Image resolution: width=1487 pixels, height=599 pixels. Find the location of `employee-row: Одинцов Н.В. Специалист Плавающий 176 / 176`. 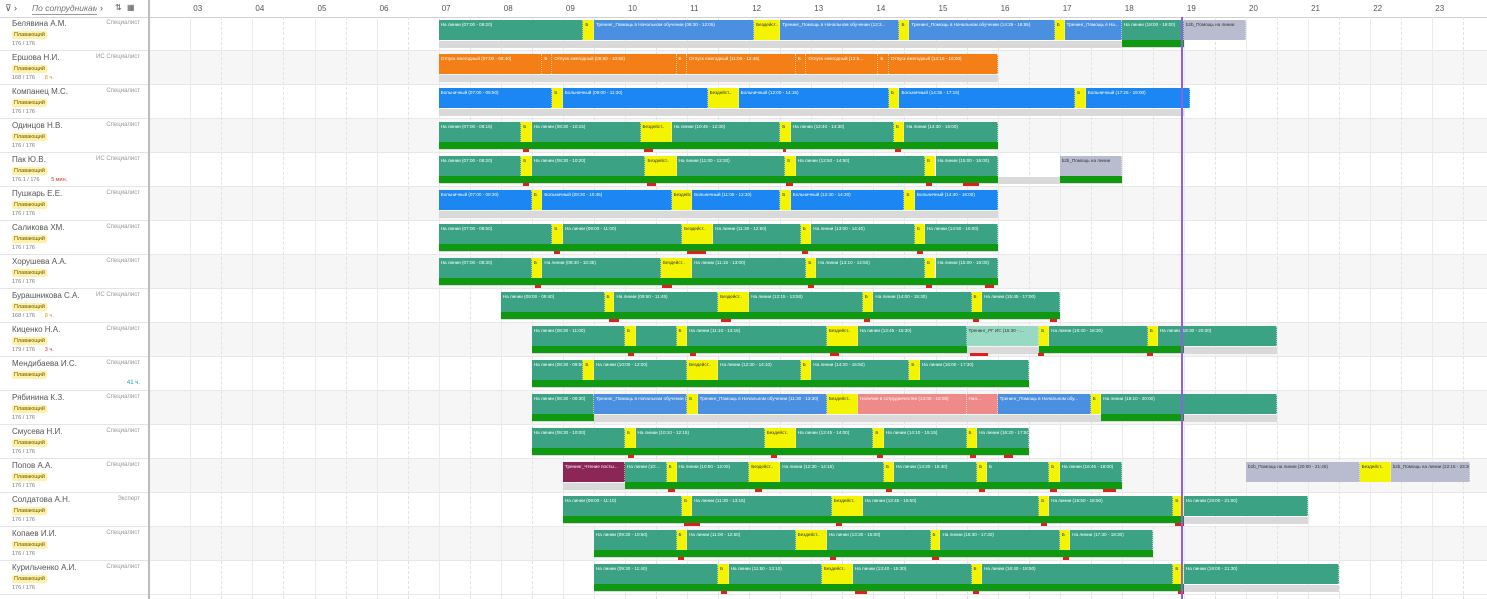

employee-row: Одинцов Н.В. Специалист Плавающий 176 / 176 is located at coordinates (74, 136).